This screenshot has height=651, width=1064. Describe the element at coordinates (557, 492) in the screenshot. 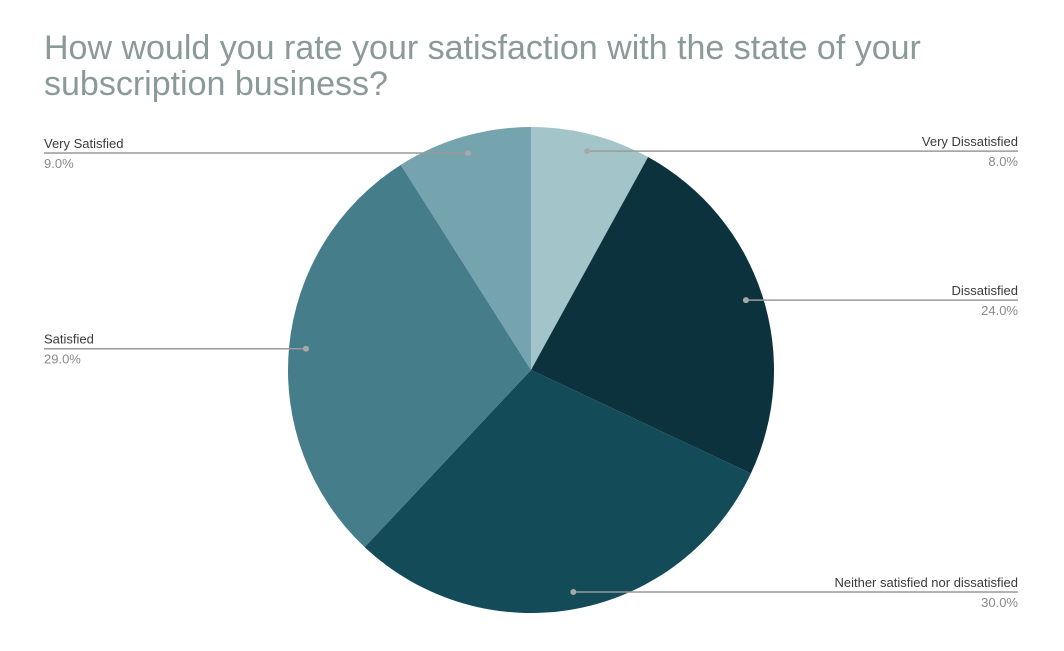

I see `pie-slice-neither-satisfied-nor-dissatisfied` at that location.